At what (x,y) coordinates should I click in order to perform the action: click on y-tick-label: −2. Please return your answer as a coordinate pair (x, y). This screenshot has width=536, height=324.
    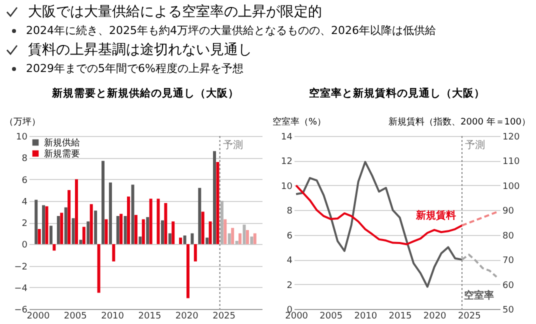
    Looking at the image, I should click on (21, 267).